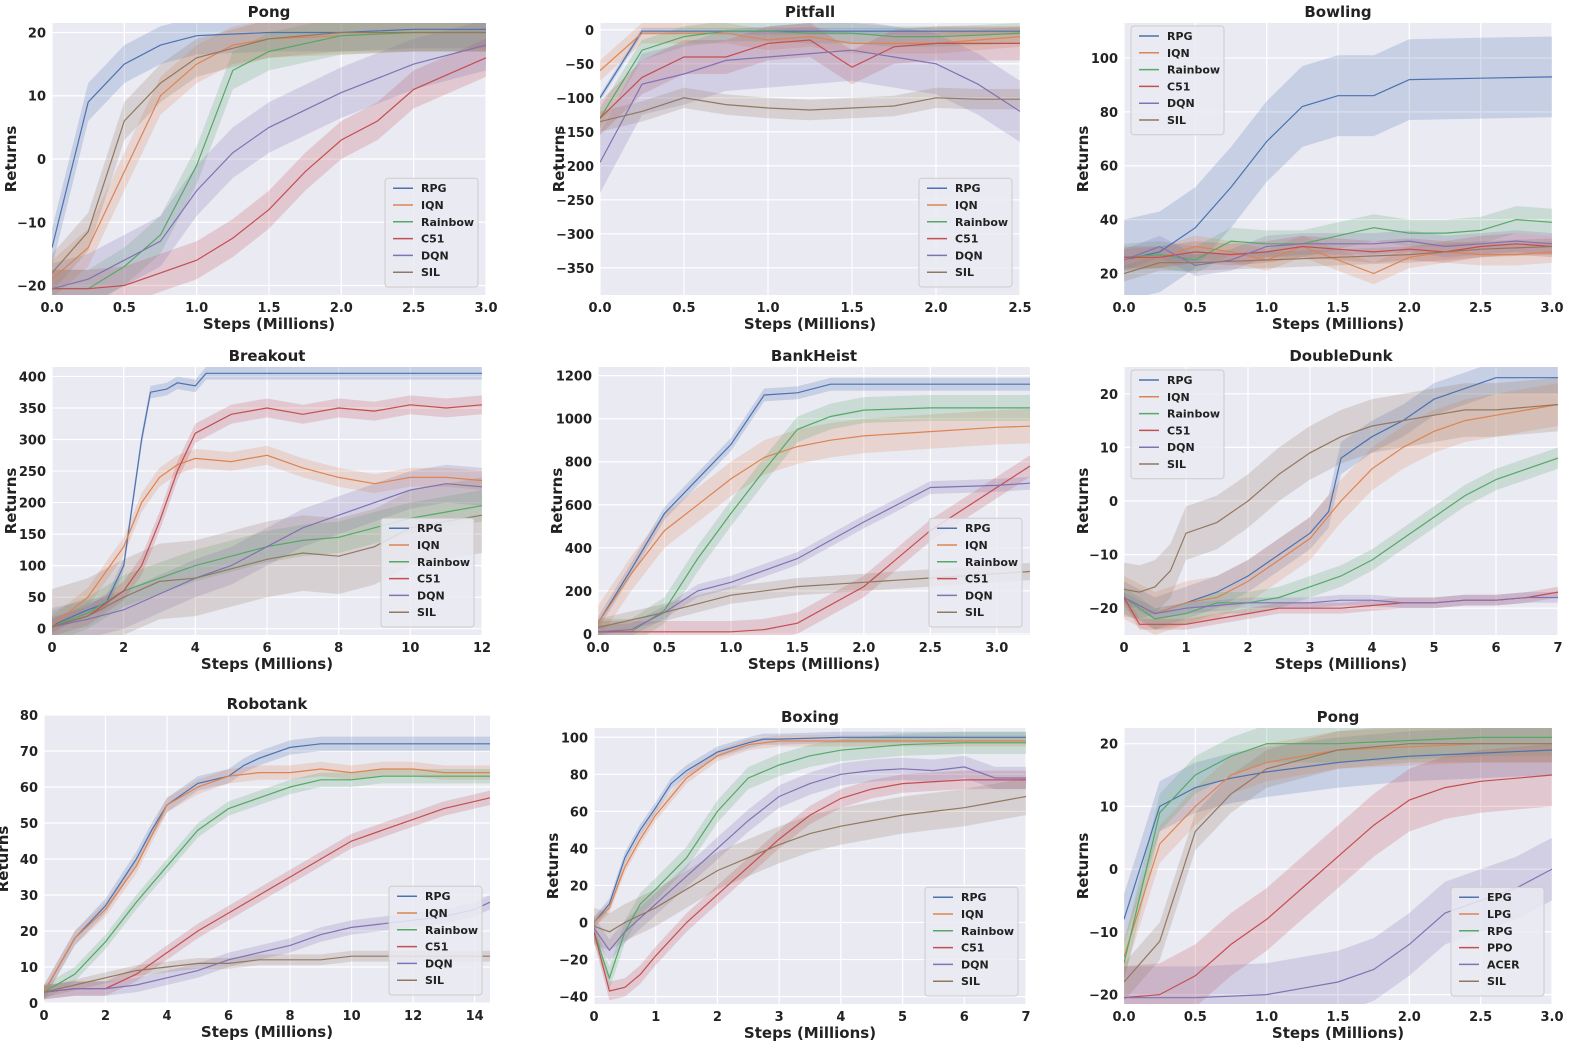 The image size is (1579, 1051). Describe the element at coordinates (1309, 648) in the screenshot. I see `x-tick-label: 3` at that location.